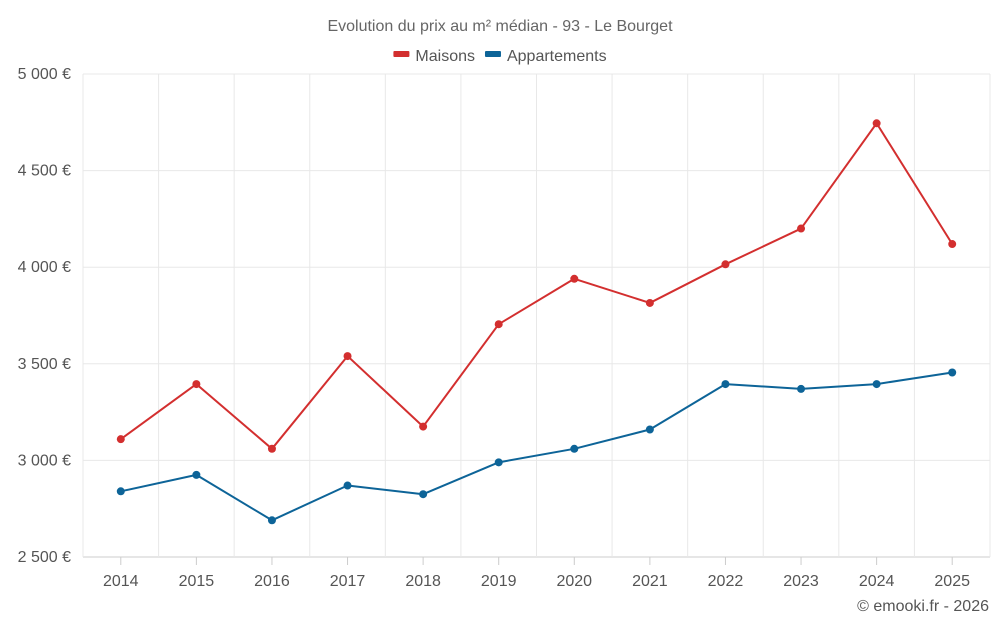 This screenshot has width=1000, height=625. Describe the element at coordinates (44, 460) in the screenshot. I see `y-tick-label: 3 000 €` at that location.